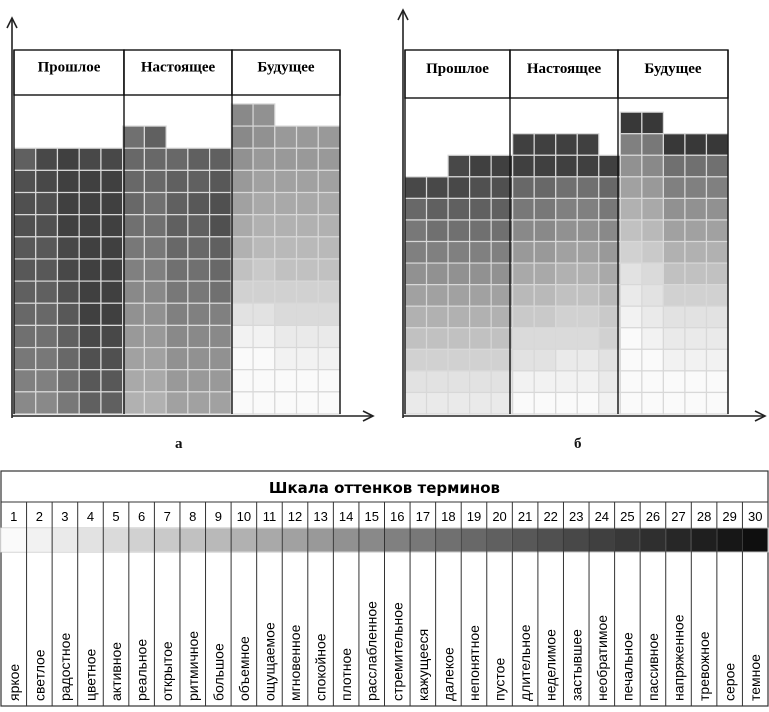  What do you see at coordinates (90, 674) in the screenshot?
I see `scale-term: цветное` at bounding box center [90, 674].